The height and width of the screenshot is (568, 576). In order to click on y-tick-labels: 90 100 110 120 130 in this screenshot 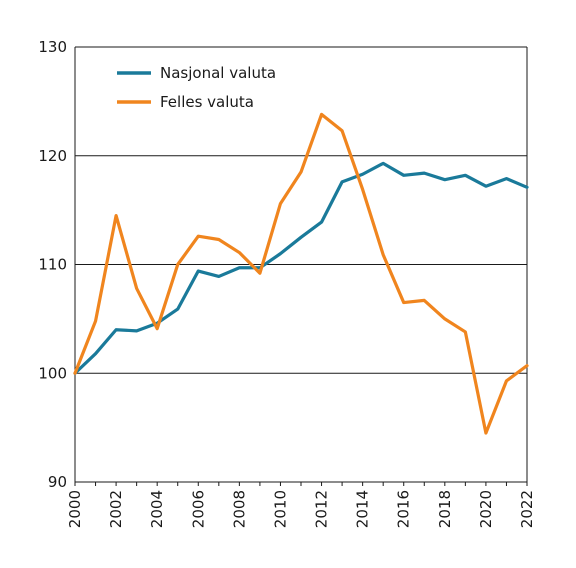, I will do `click(52, 264)`.